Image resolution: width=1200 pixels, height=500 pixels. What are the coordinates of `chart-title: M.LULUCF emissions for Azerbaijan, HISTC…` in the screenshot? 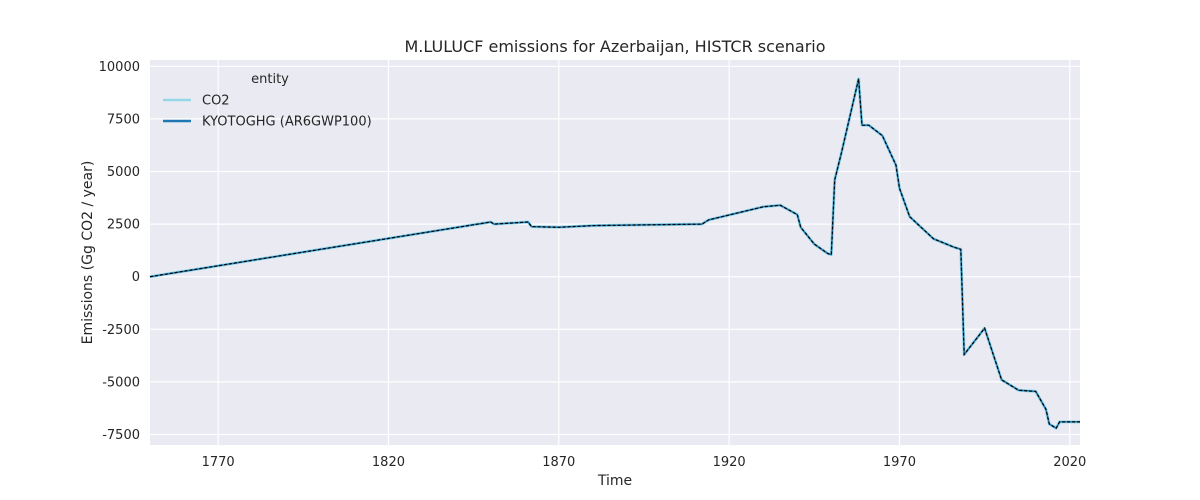 It's located at (614, 46).